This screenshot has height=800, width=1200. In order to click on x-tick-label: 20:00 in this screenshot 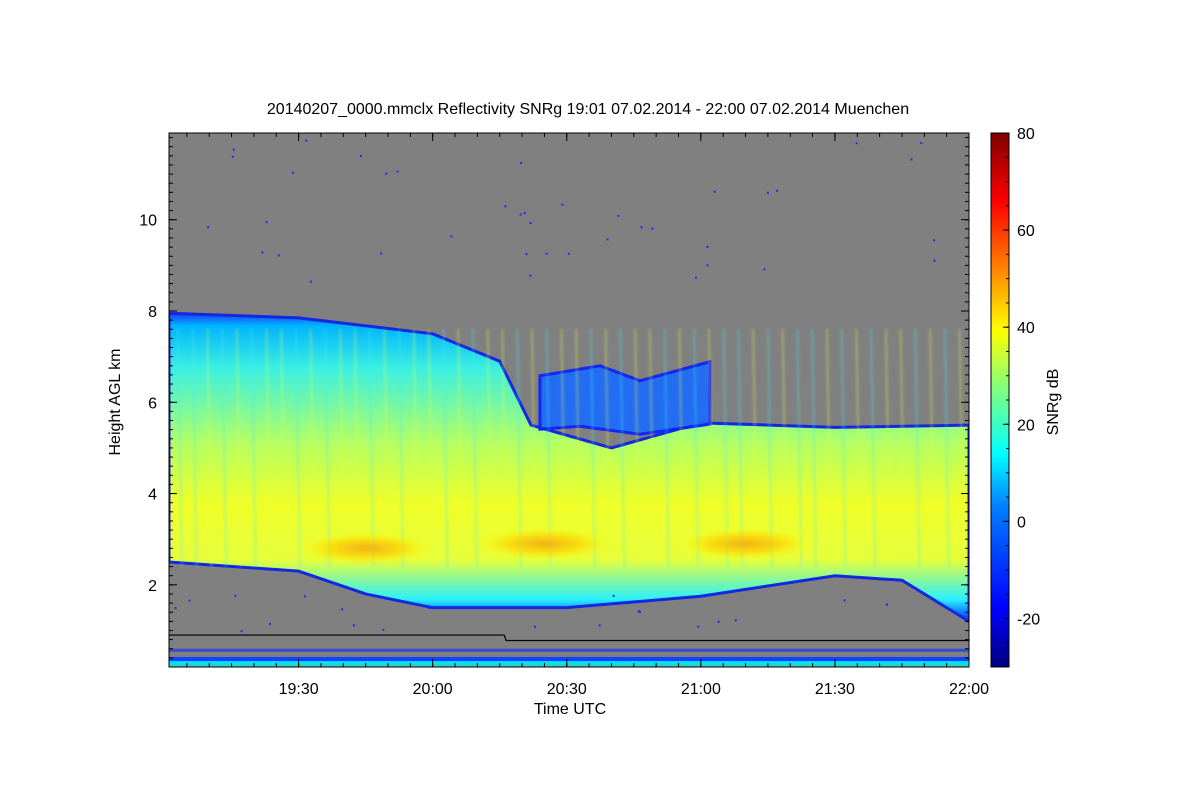, I will do `click(433, 689)`.